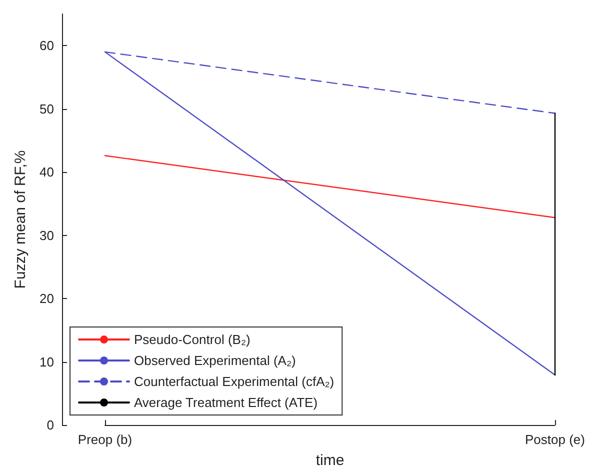 Image resolution: width=603 pixels, height=475 pixels. Describe the element at coordinates (47, 298) in the screenshot. I see `y-tick-label: 20` at that location.